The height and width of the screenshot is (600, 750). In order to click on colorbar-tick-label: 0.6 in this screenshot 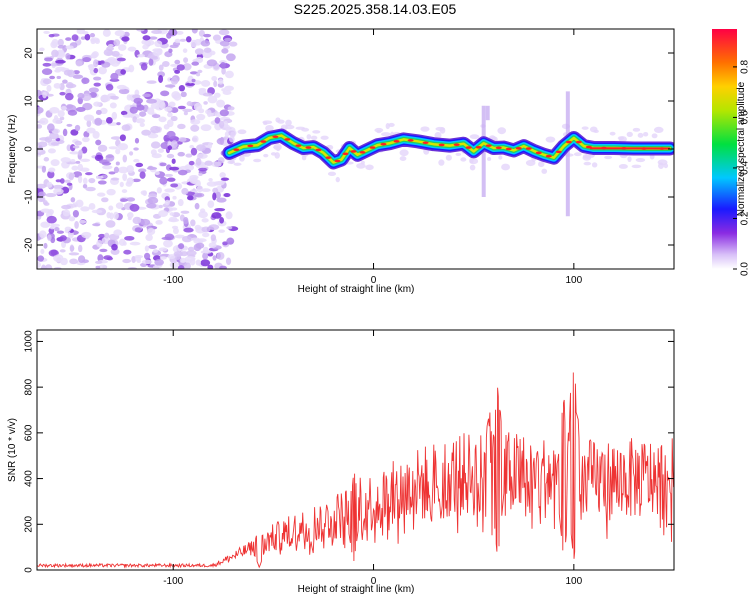, I will do `click(745, 117)`.